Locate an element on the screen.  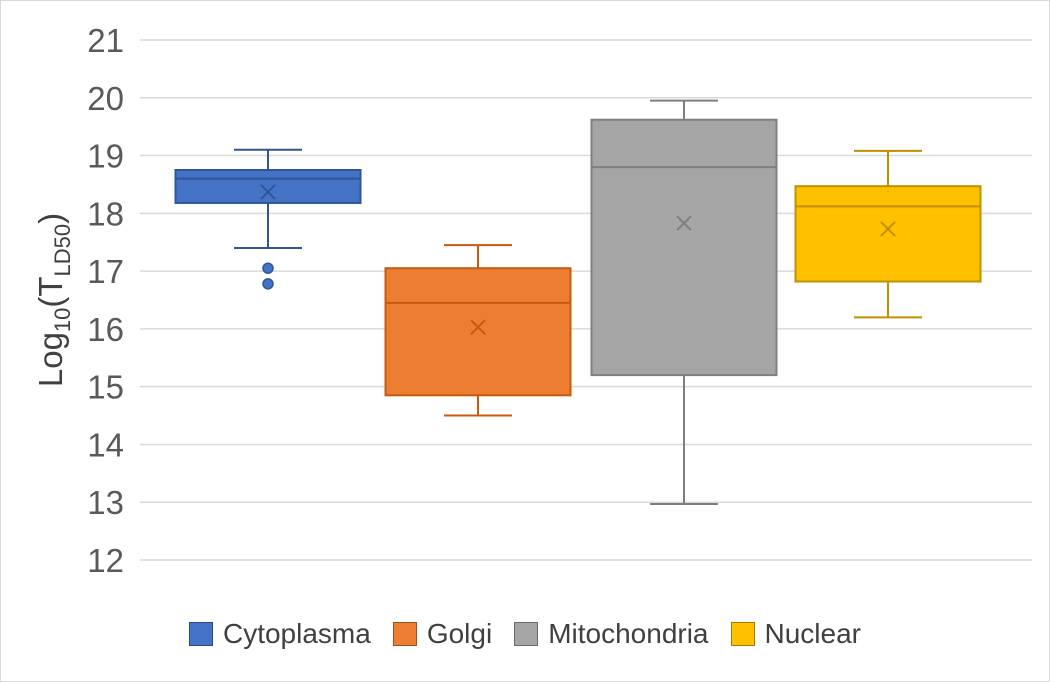
box-nuclear is located at coordinates (888, 234).